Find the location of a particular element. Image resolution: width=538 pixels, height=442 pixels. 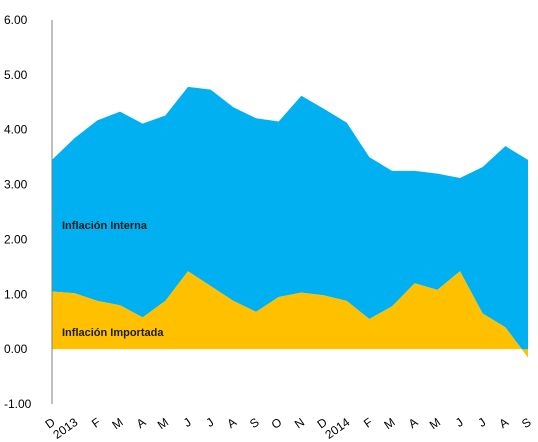

y-tick-label: 6.00 is located at coordinates (16, 20).